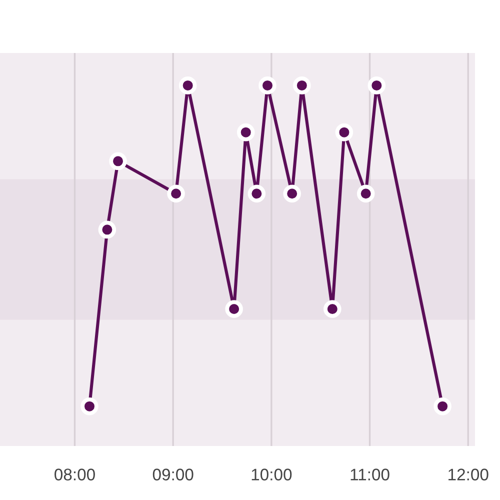 The image size is (500, 500). I want to click on x-tick-label: 09:00, so click(173, 474).